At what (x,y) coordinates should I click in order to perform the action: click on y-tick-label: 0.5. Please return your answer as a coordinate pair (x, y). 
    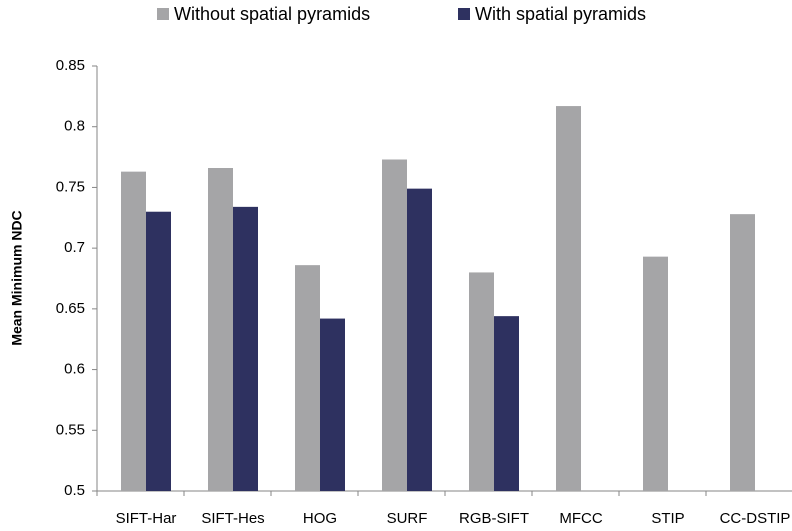
    Looking at the image, I should click on (74, 490).